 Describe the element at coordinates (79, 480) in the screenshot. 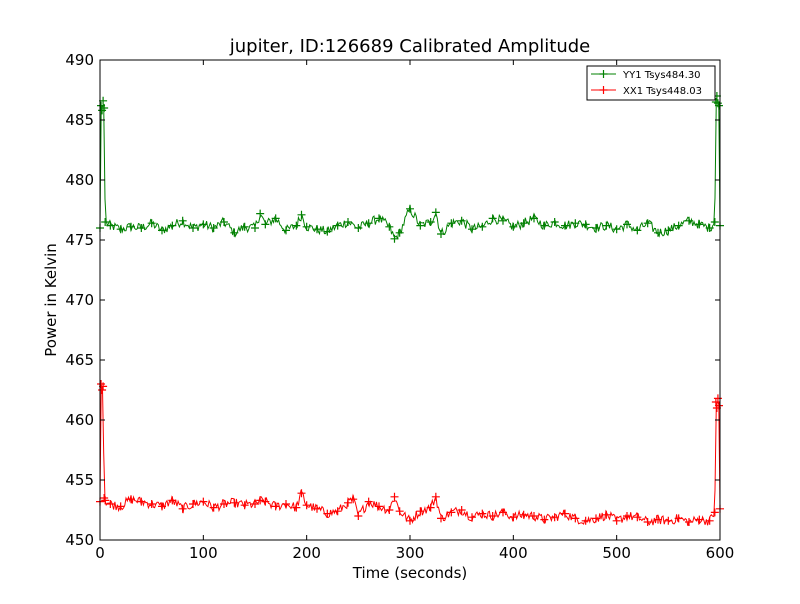

I see `y-tick-label: 455` at that location.